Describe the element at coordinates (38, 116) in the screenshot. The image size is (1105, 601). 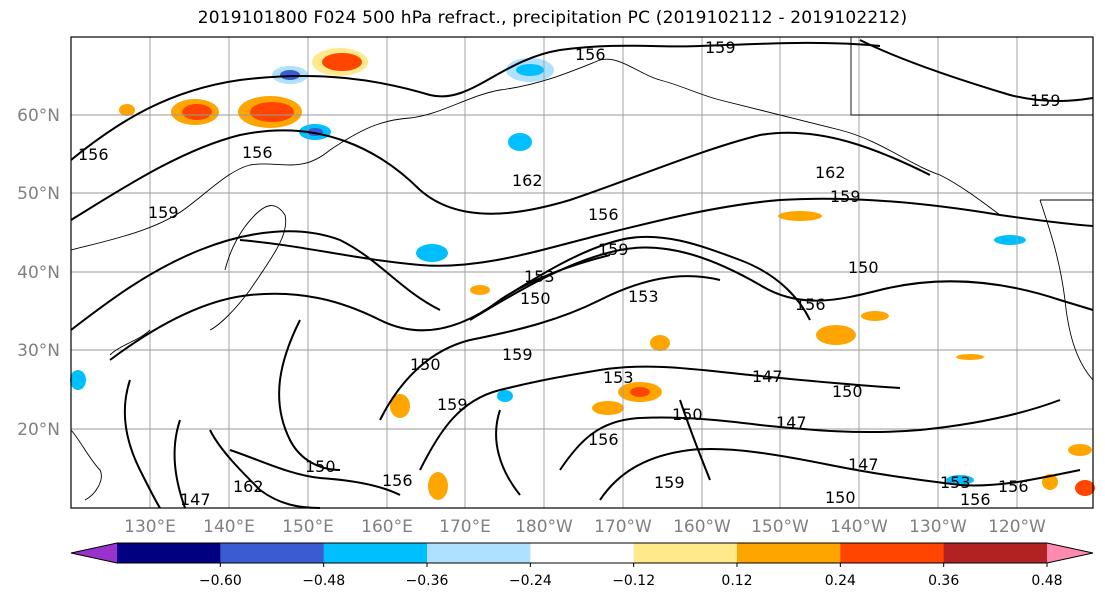
I see `lat-label: 60°N` at that location.